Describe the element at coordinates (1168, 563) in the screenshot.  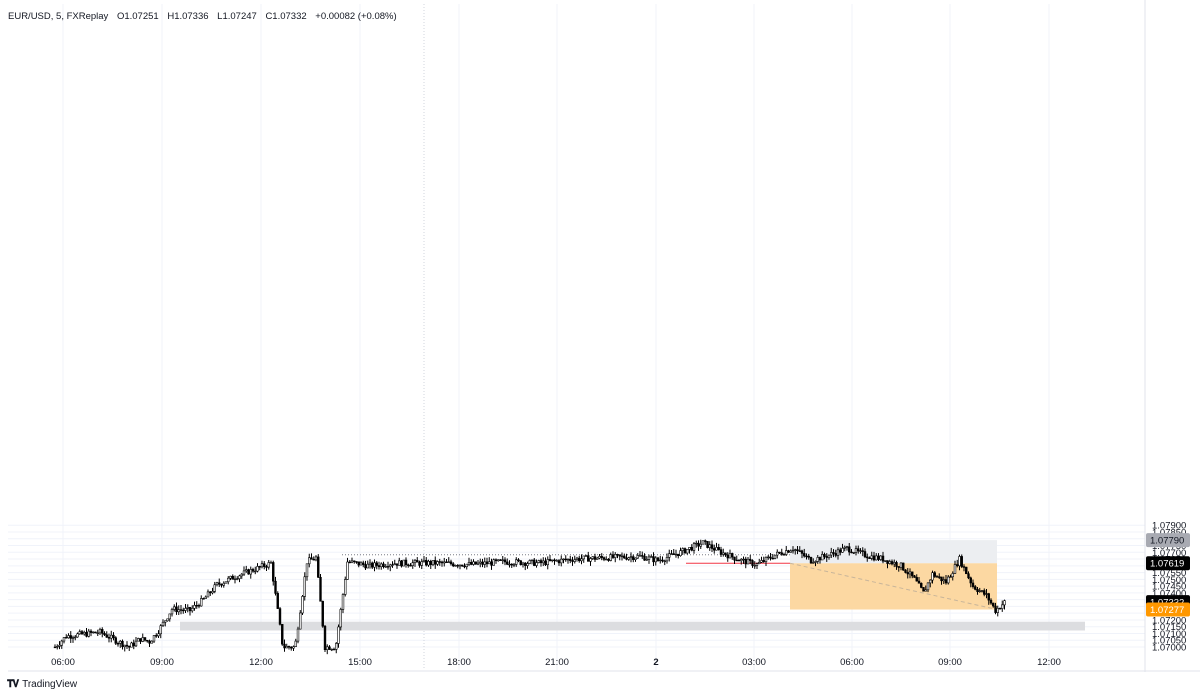
I see `price-badge` at that location.